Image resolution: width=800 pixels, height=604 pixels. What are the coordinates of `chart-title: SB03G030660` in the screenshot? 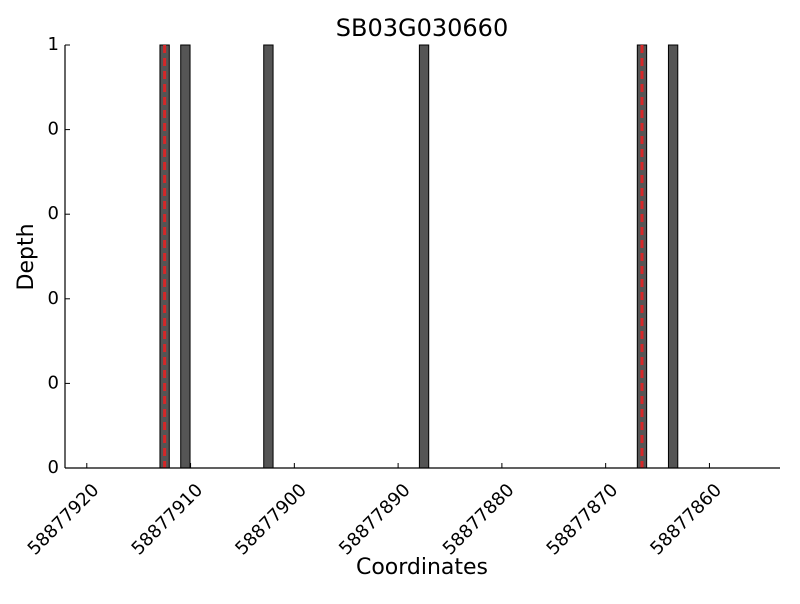 It's located at (422, 28).